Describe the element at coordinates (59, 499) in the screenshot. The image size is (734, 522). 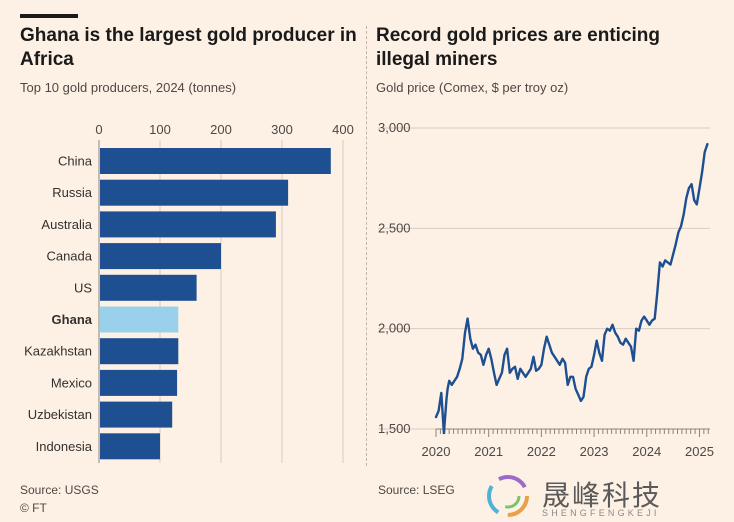
I see `bar-chart-footer: Source: USGS © FT` at that location.